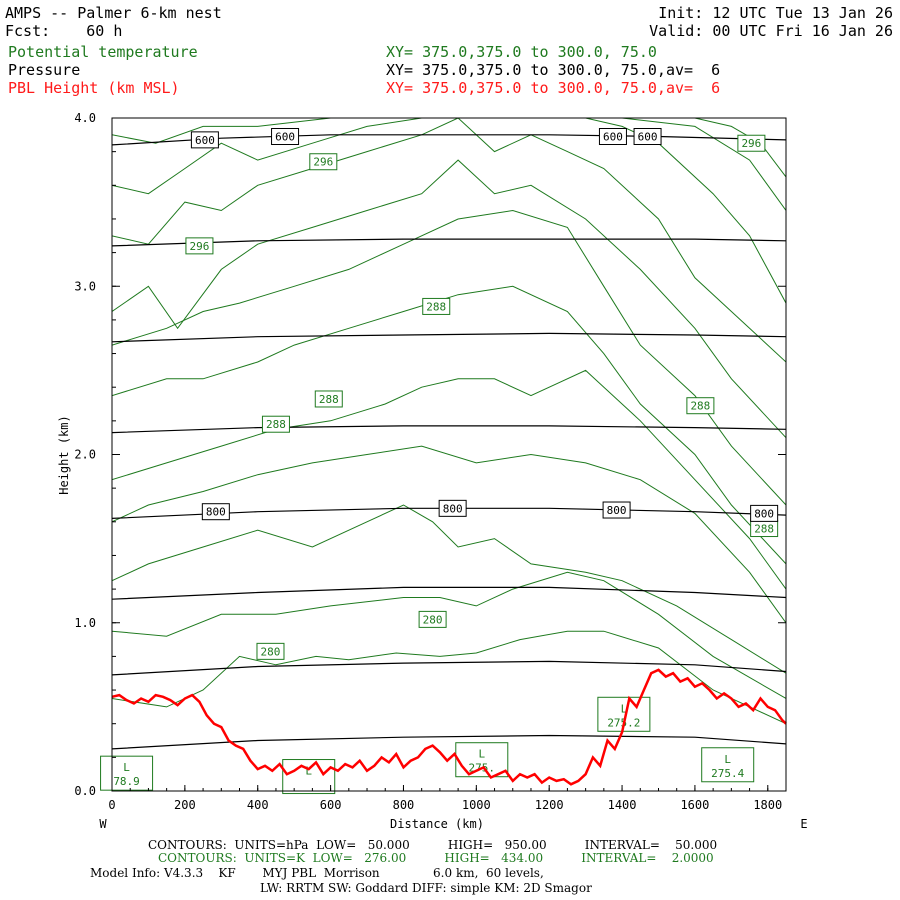  What do you see at coordinates (85, 286) in the screenshot?
I see `y-tick-label: 3.0` at bounding box center [85, 286].